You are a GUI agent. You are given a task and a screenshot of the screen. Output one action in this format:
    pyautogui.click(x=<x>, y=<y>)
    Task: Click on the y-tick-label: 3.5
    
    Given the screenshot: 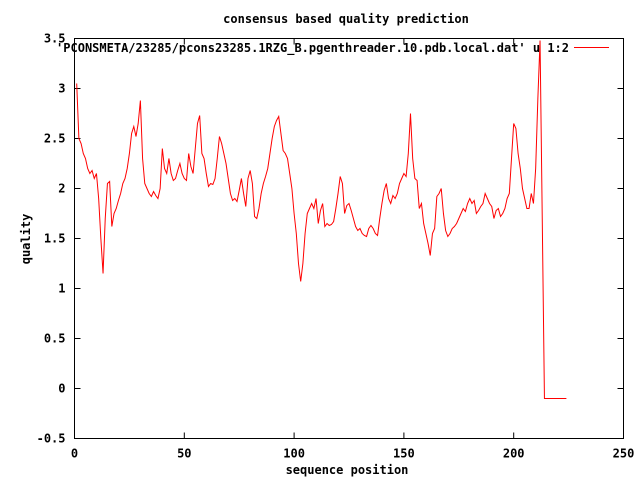 What is the action you would take?
    pyautogui.click(x=55, y=39)
    